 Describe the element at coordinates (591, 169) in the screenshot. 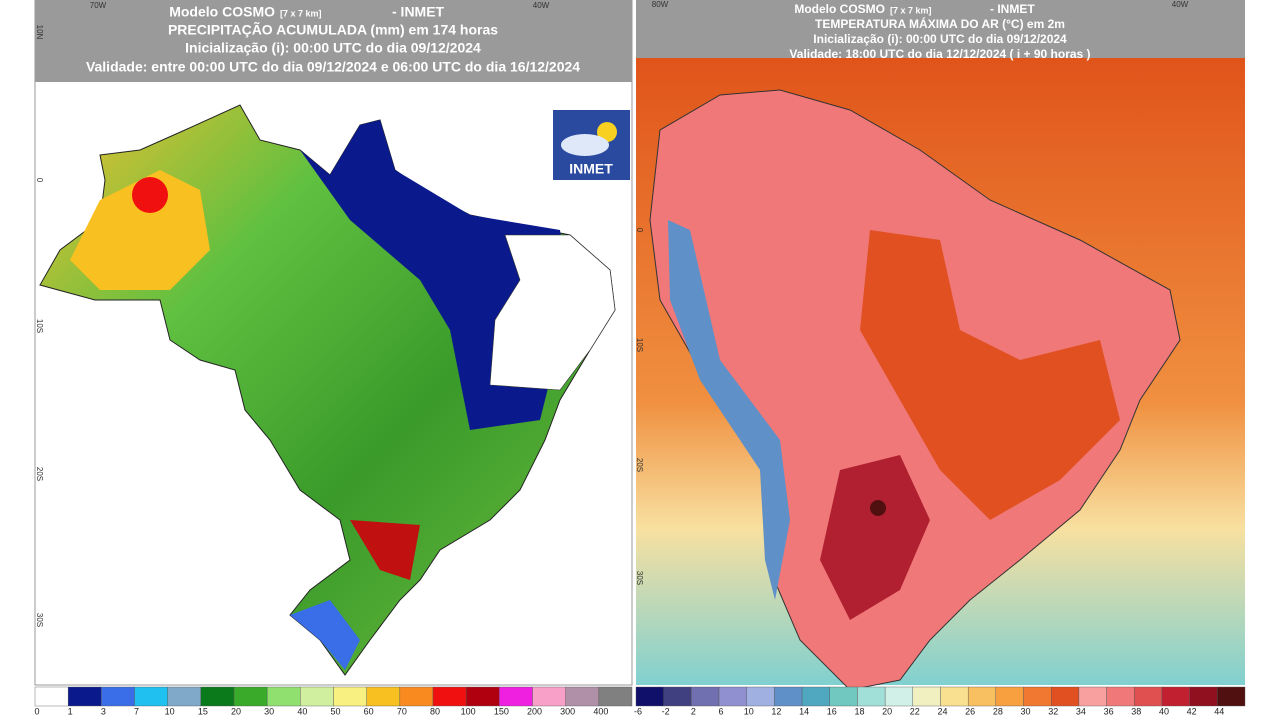

I see `logo-text: INMET` at that location.